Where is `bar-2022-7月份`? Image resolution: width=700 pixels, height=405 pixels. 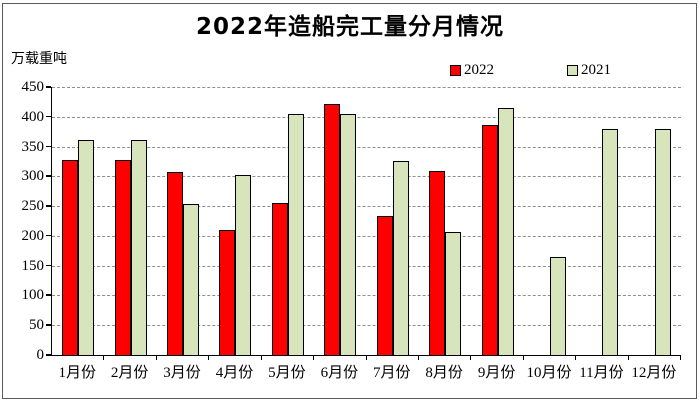
bar-2022-7月份 is located at coordinates (384, 285).